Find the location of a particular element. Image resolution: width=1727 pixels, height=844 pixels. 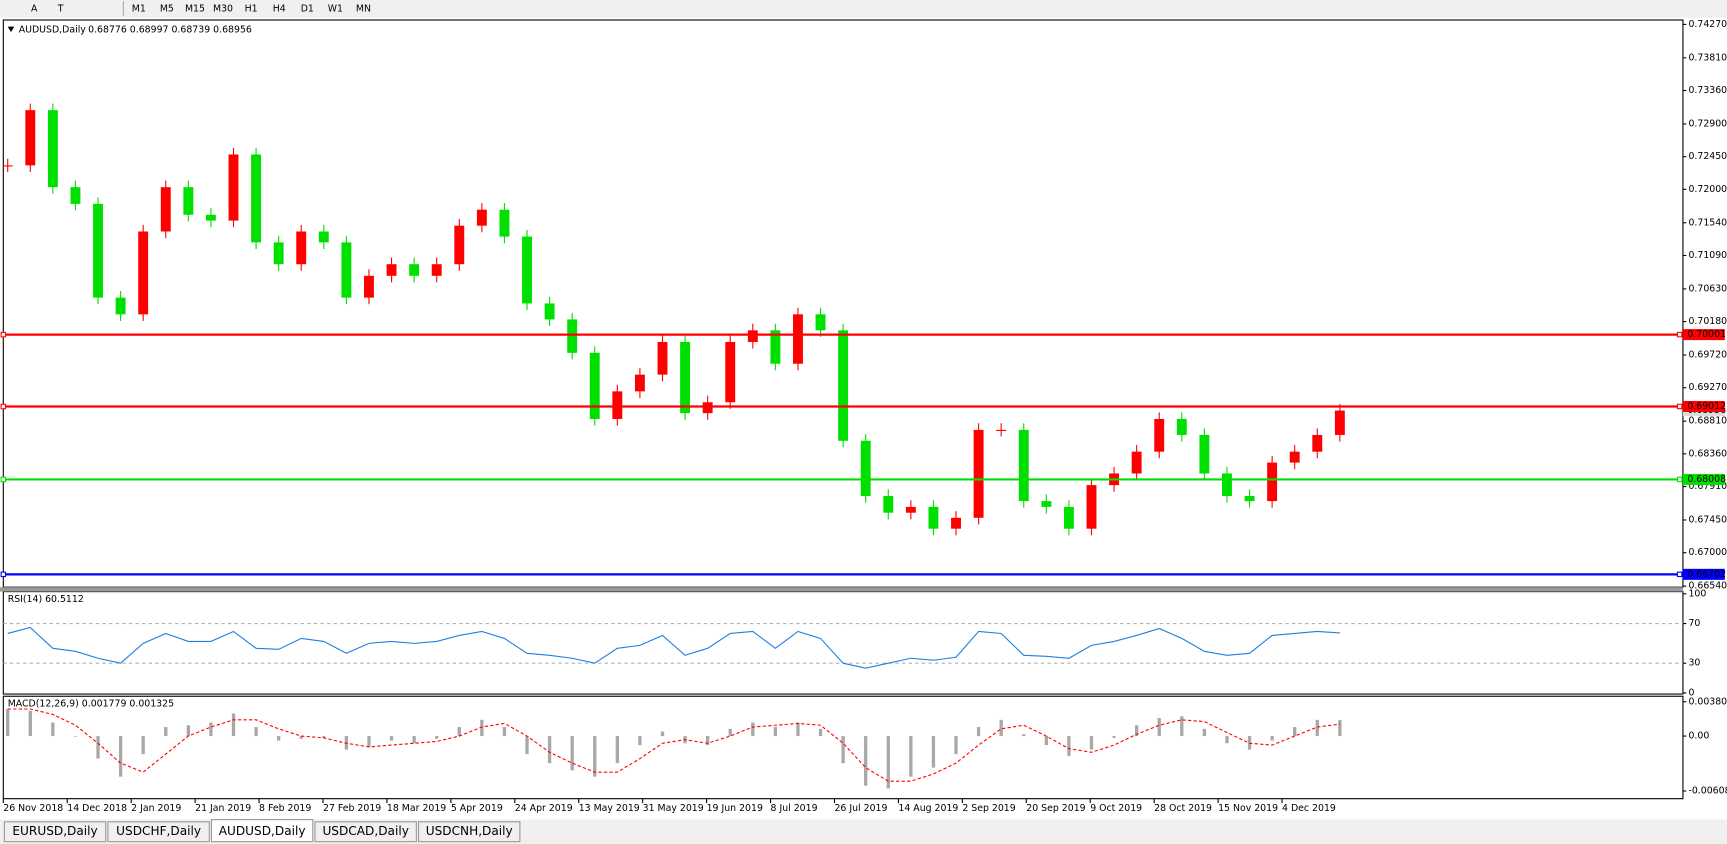

tool-label: A is located at coordinates (34, 8).